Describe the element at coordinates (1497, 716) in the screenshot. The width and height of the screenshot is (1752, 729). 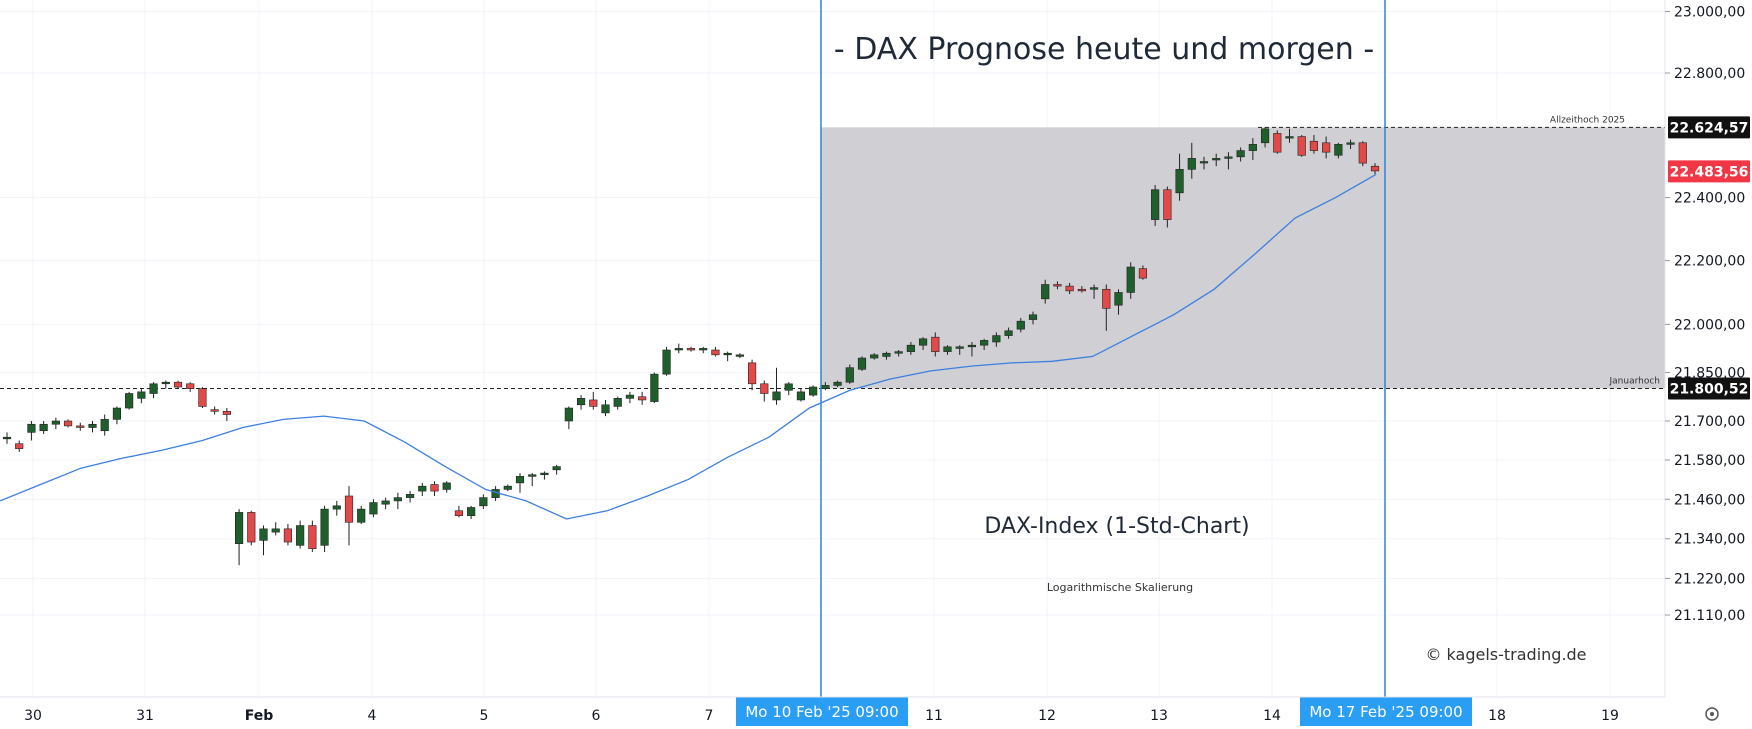
I see `time-tick-label: 18` at that location.